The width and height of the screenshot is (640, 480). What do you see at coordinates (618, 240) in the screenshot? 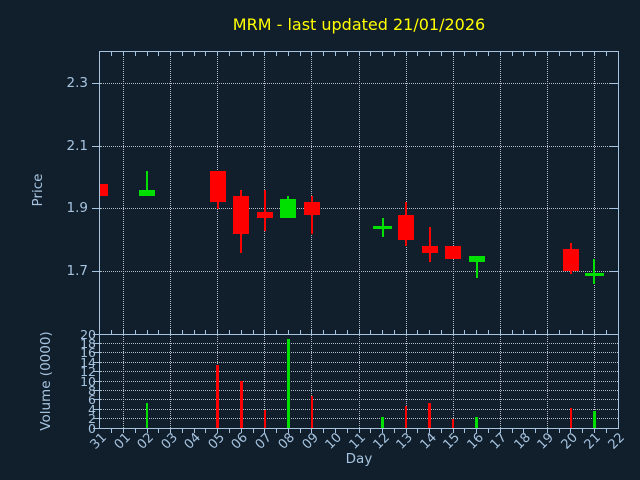
I see `spine-right` at bounding box center [618, 240].